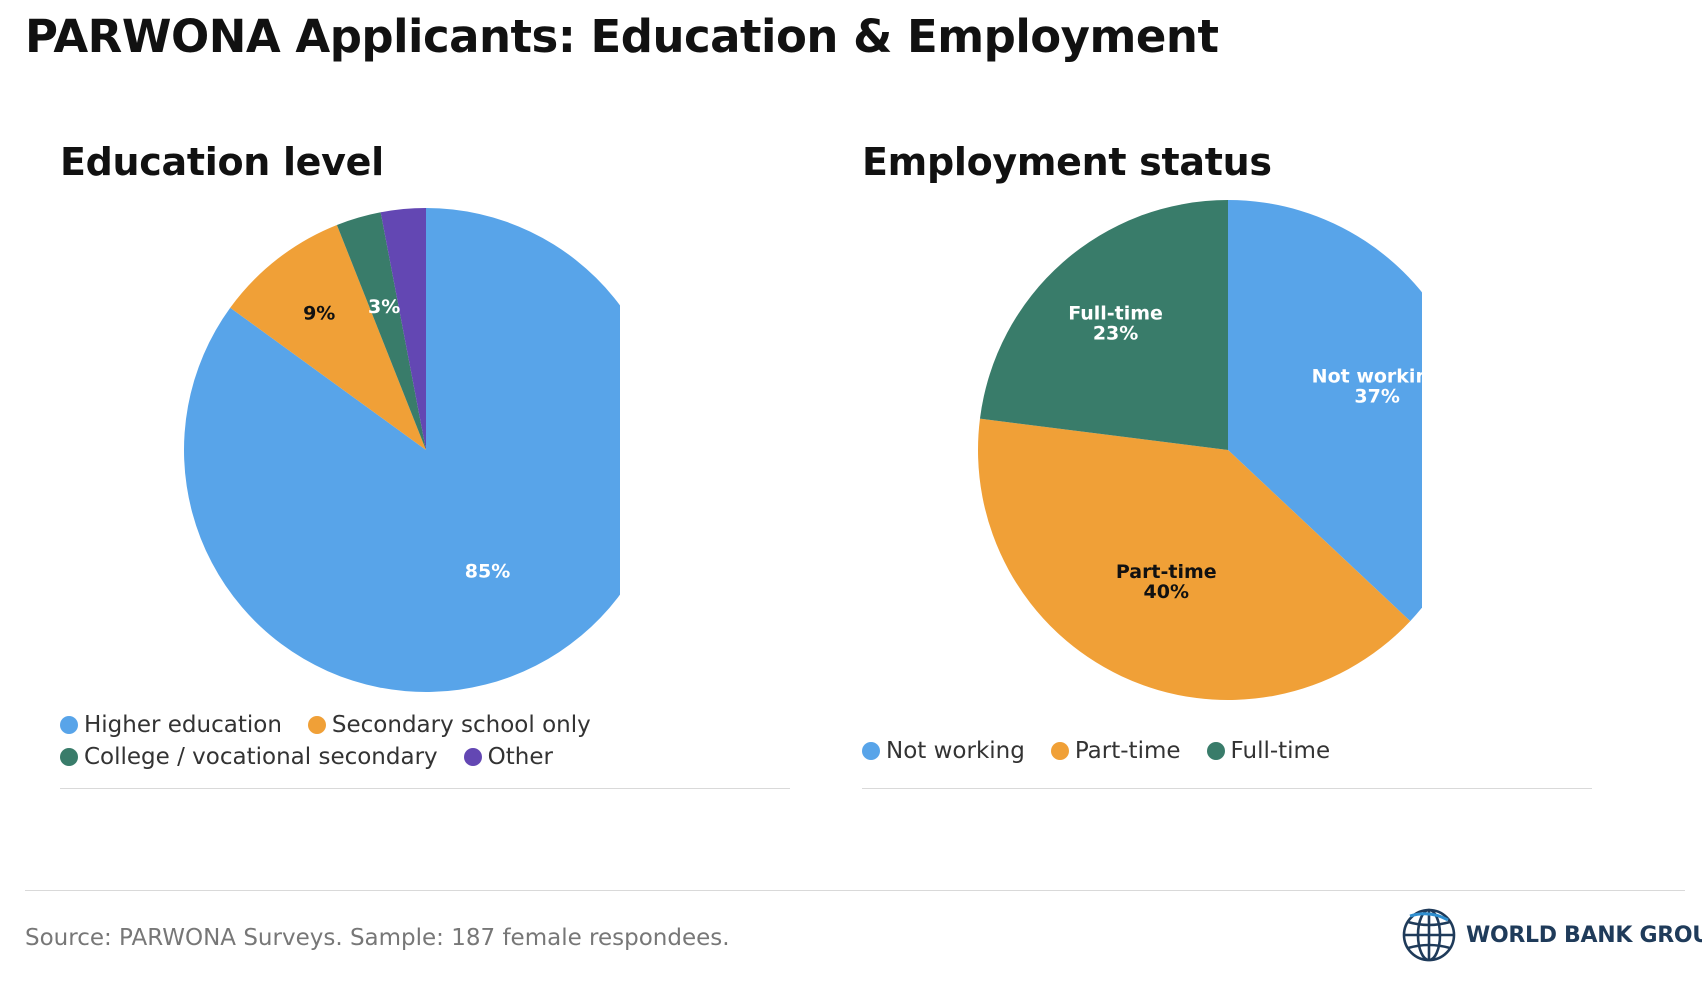  I want to click on logo-text: WORLD BANK GROUP, so click(1584, 935).